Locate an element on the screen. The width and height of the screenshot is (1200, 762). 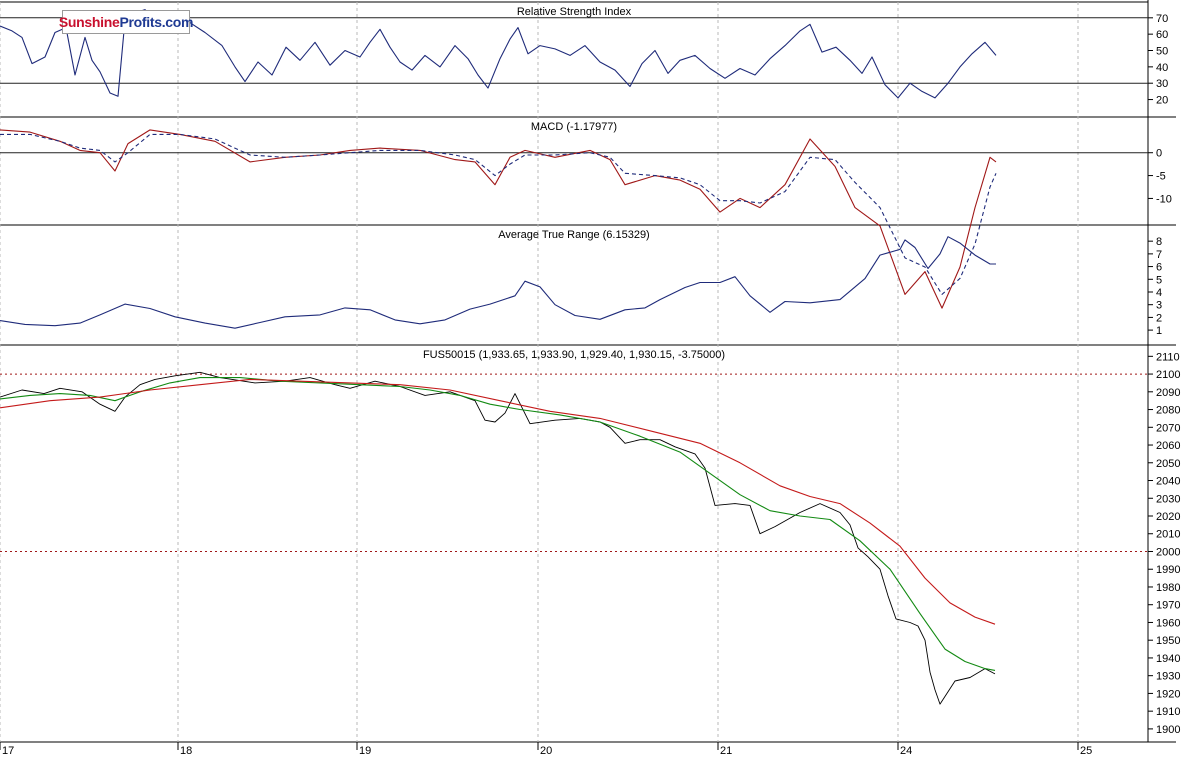
y-tick-label-3-6: 2050 is located at coordinates (1168, 464).